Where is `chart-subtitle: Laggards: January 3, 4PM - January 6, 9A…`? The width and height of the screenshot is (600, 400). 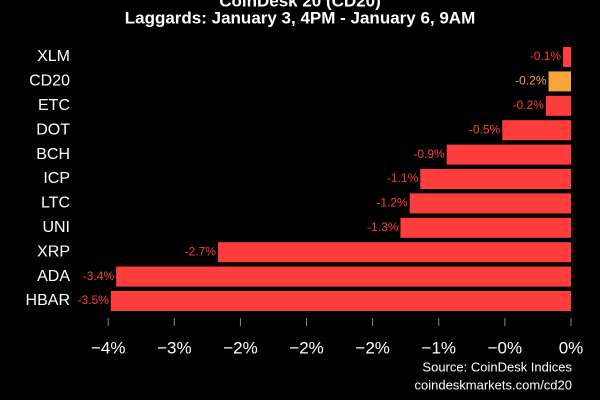 chart-subtitle: Laggards: January 3, 4PM - January 6, 9A… is located at coordinates (300, 17).